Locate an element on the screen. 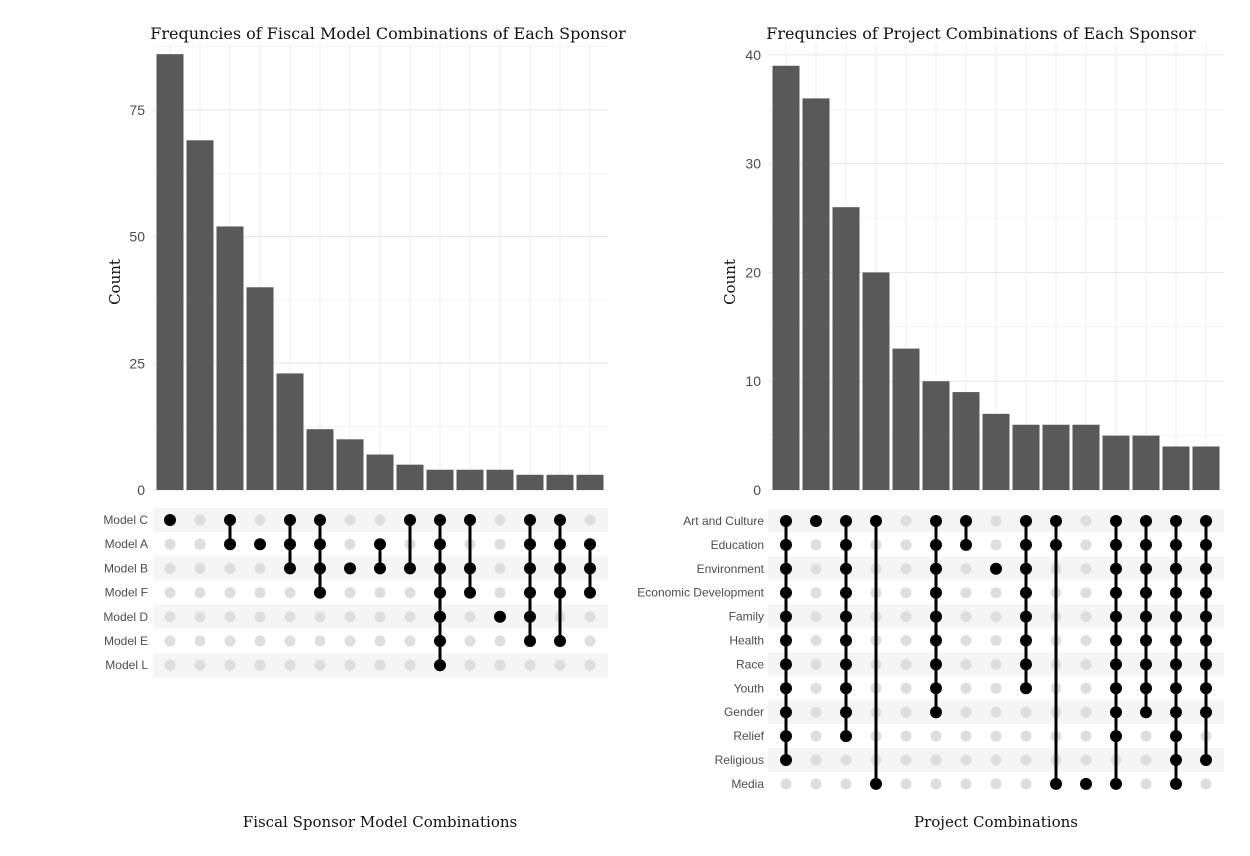 This screenshot has height=856, width=1250. set-label: Gender is located at coordinates (744, 712).